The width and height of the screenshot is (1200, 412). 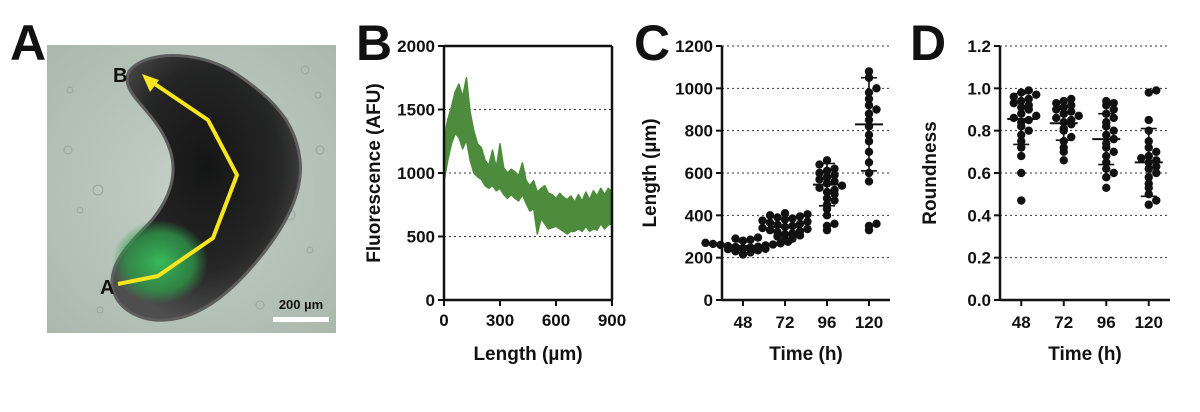 I want to click on panel-letter-d: D, so click(x=928, y=43).